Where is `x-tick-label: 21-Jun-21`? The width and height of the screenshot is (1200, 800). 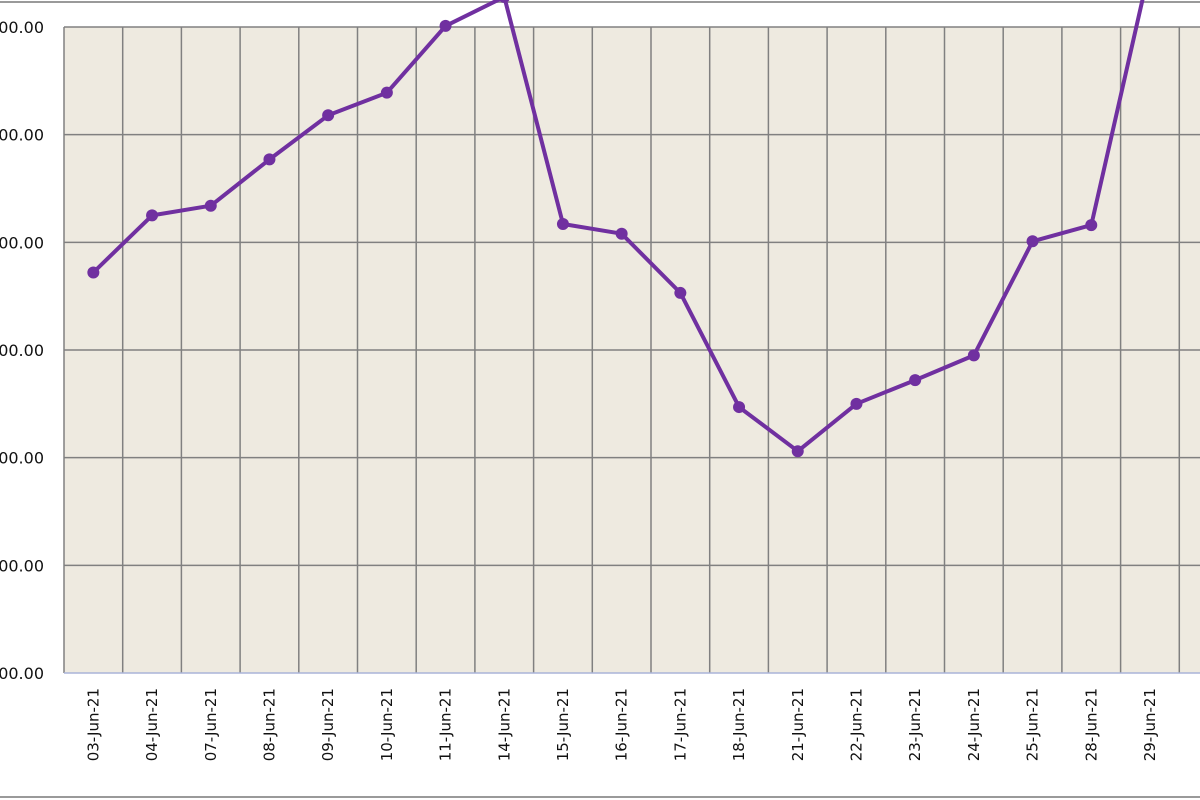
x-tick-label: 21-Jun-21 is located at coordinates (798, 724).